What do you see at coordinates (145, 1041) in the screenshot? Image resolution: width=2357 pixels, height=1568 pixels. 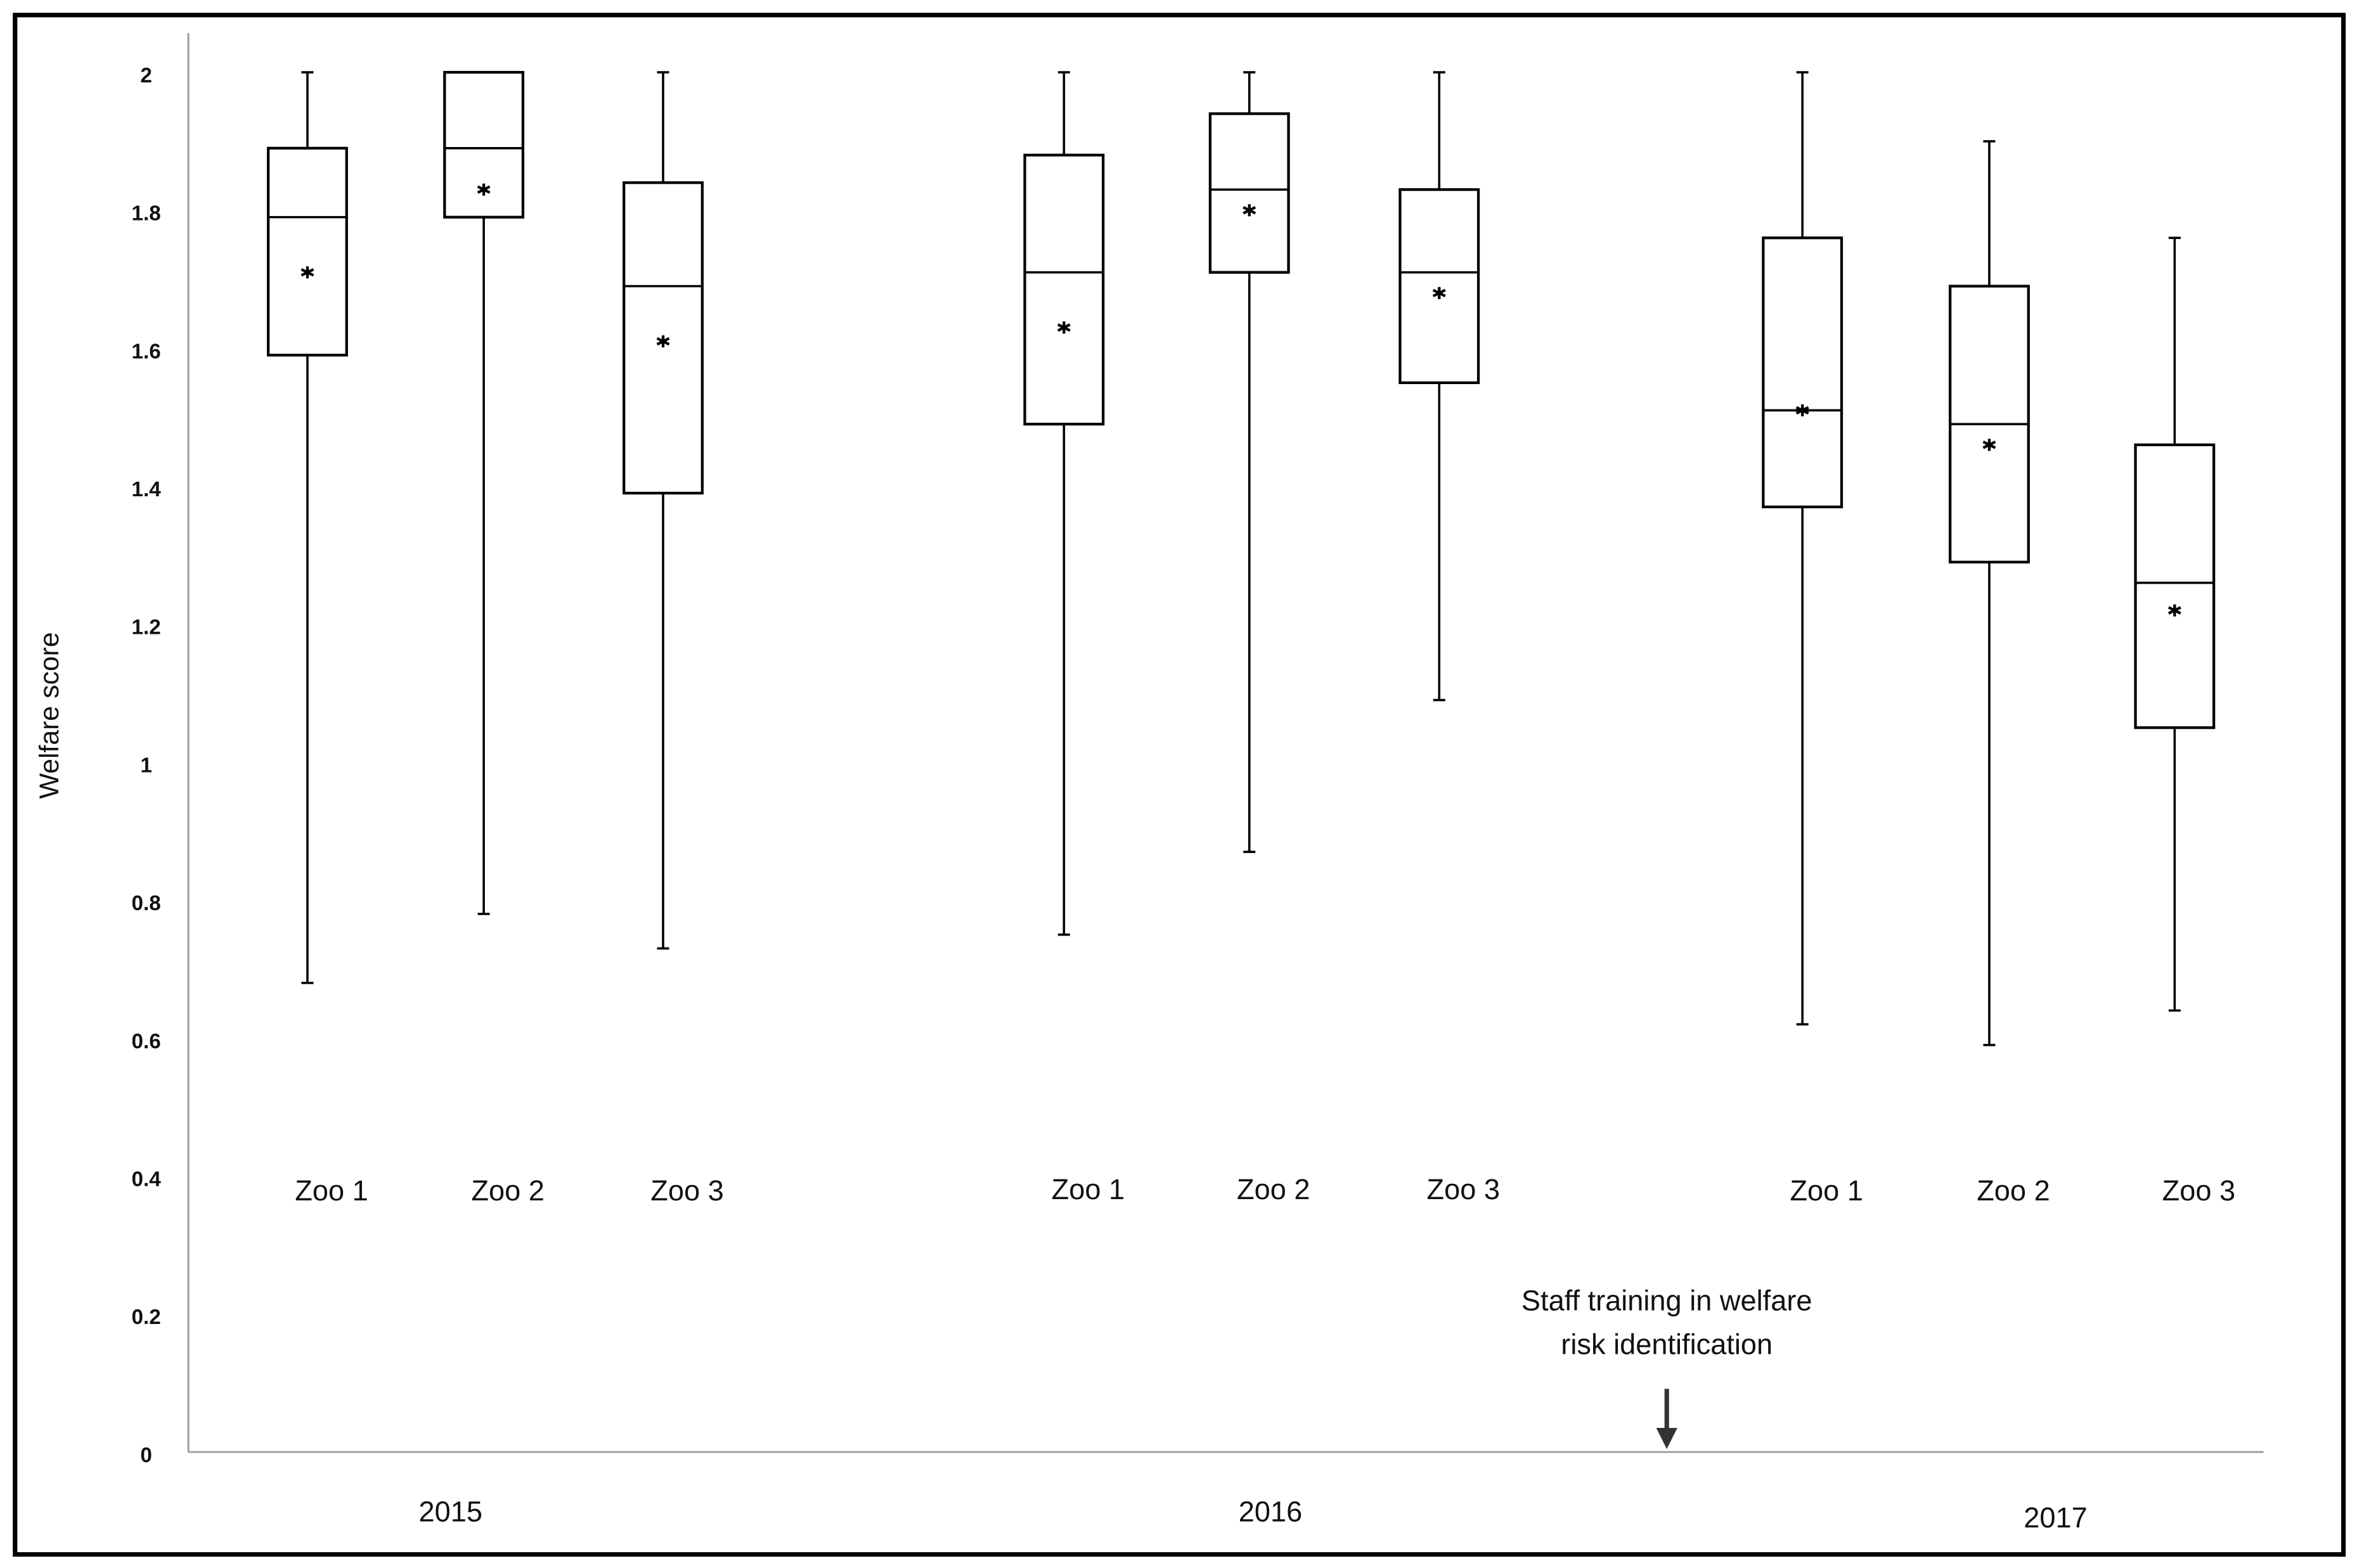 I see `y-tick-label: 0.6` at bounding box center [145, 1041].